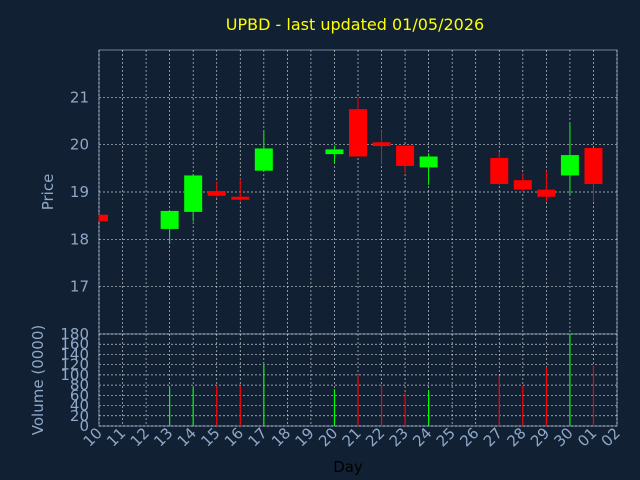 The width and height of the screenshot is (640, 480). I want to click on x-tick-label: 30, so click(564, 437).